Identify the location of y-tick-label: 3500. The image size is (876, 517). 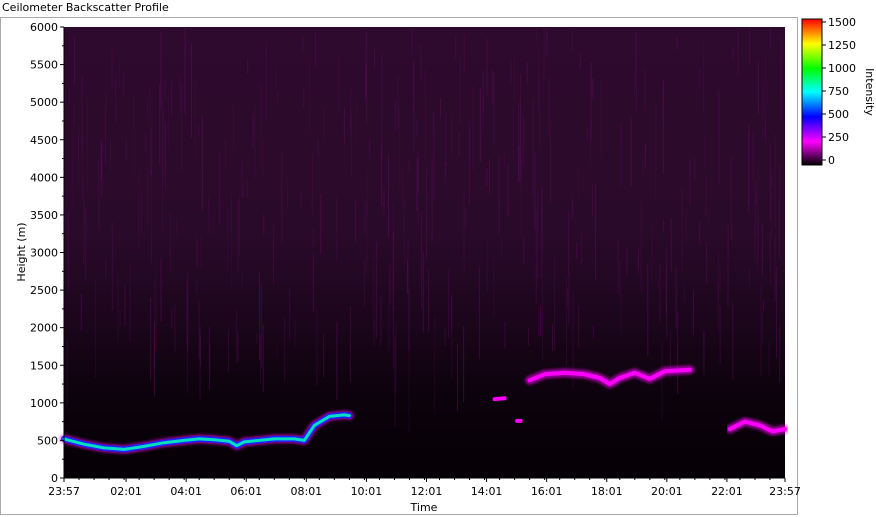
(44, 215).